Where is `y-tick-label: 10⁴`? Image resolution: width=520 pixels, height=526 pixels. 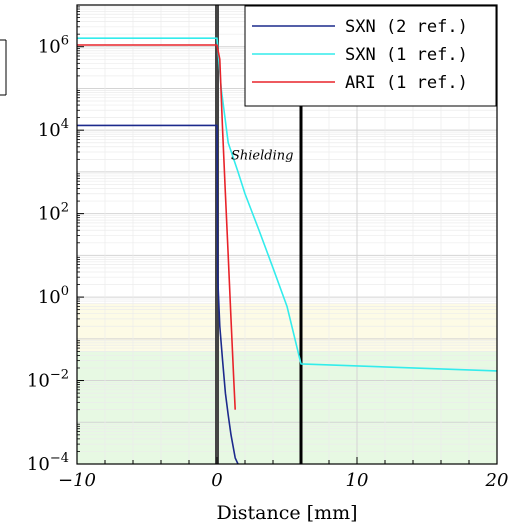 y-tick-label: 10⁴ is located at coordinates (53, 129).